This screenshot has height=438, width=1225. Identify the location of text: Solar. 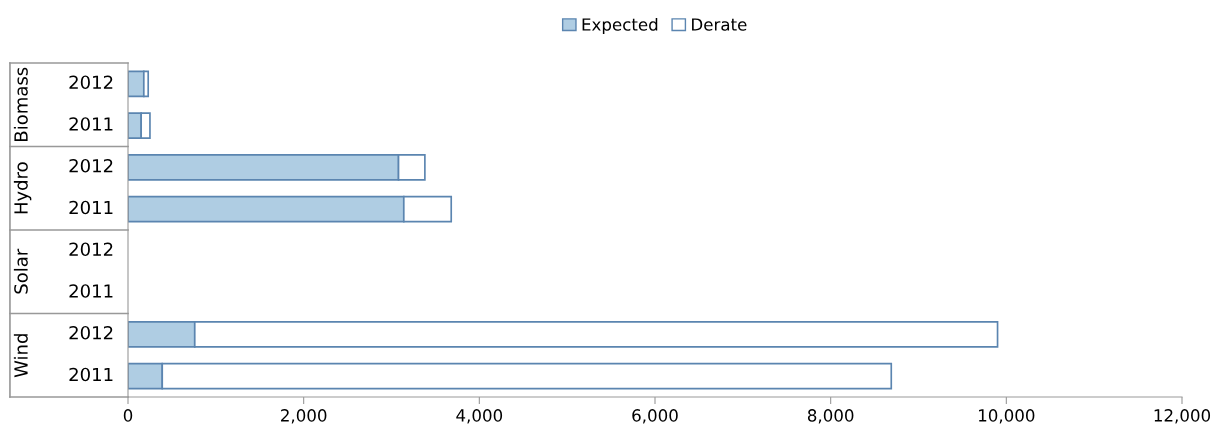
(20, 271).